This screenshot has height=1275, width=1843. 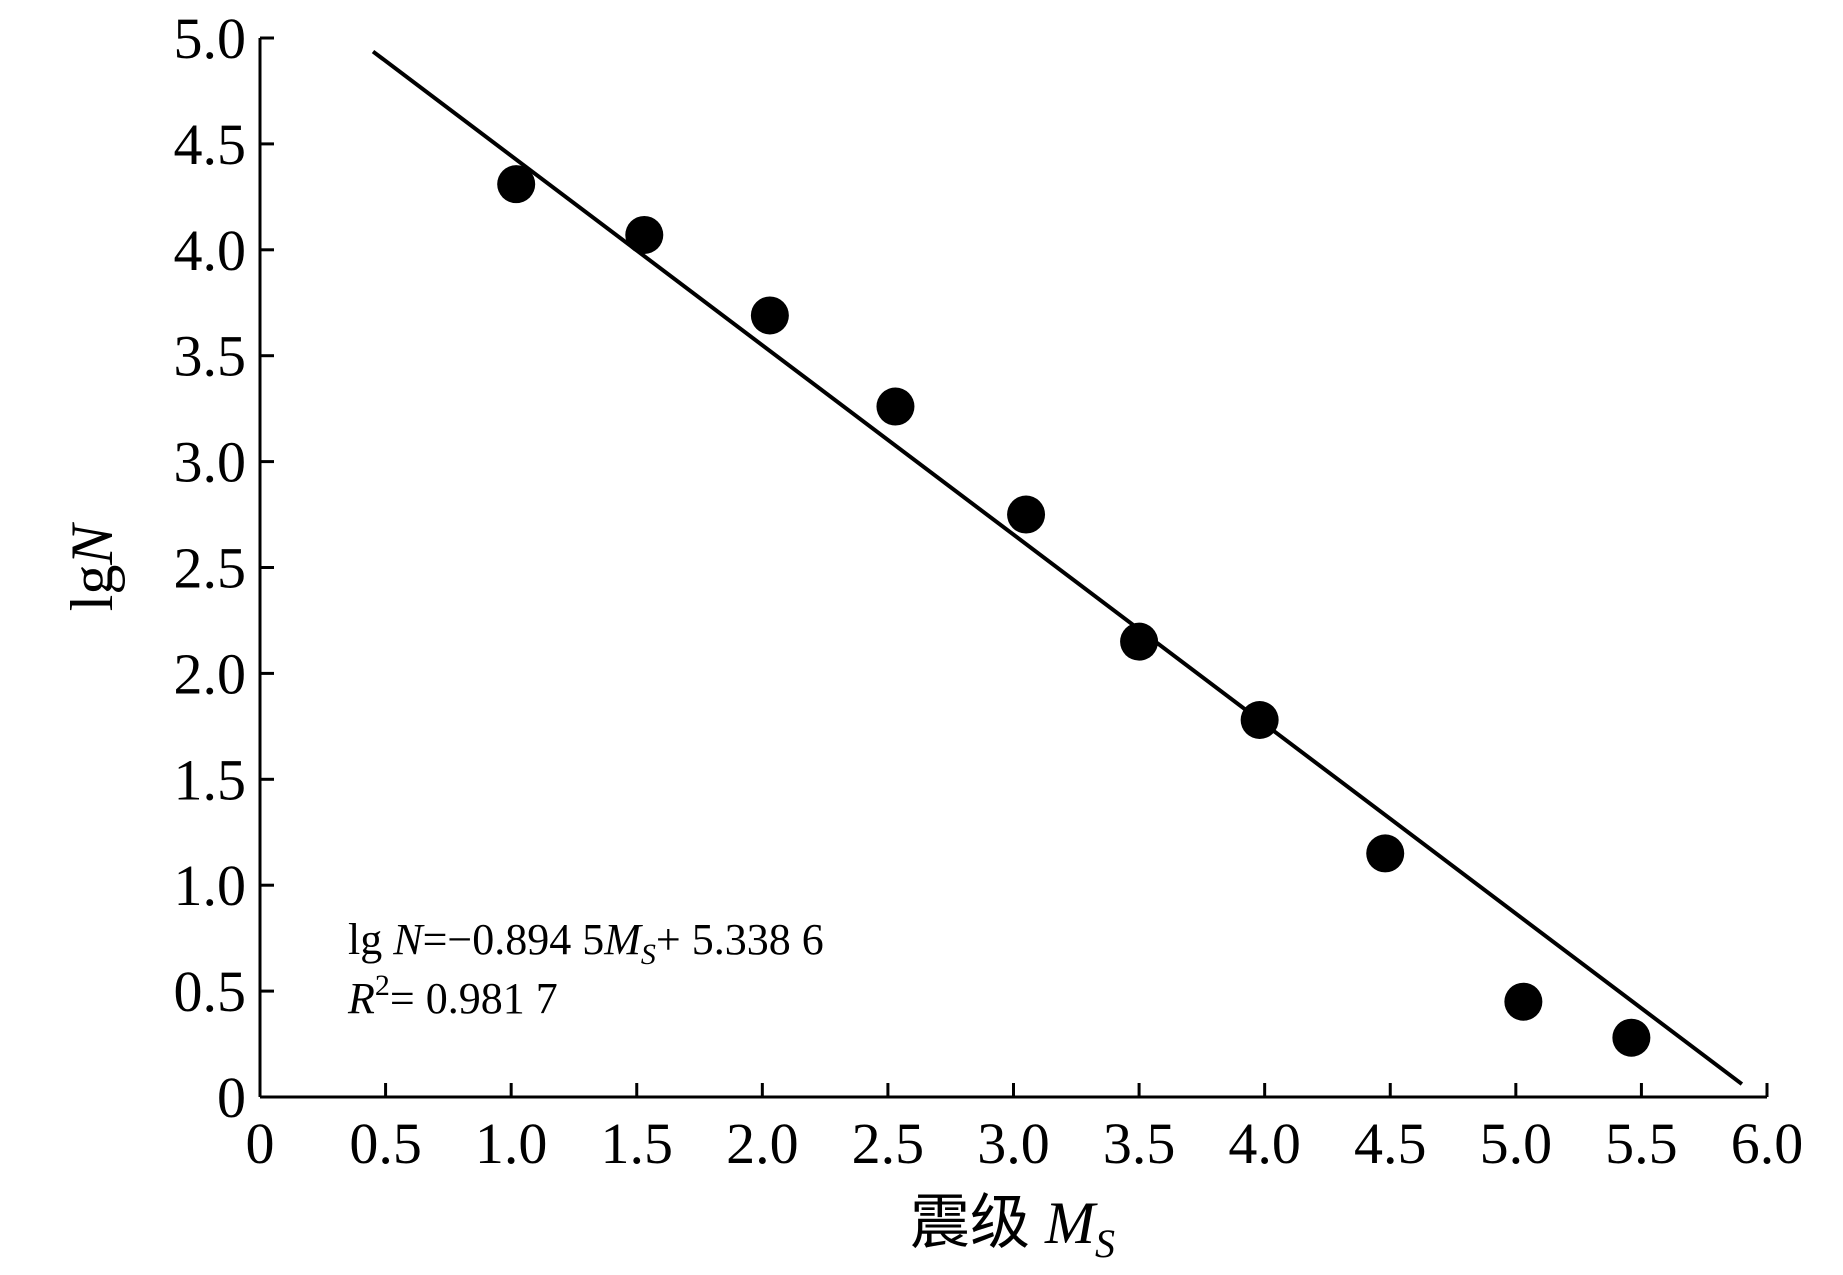 I want to click on x-tick-label: 0, so click(x=260, y=1143).